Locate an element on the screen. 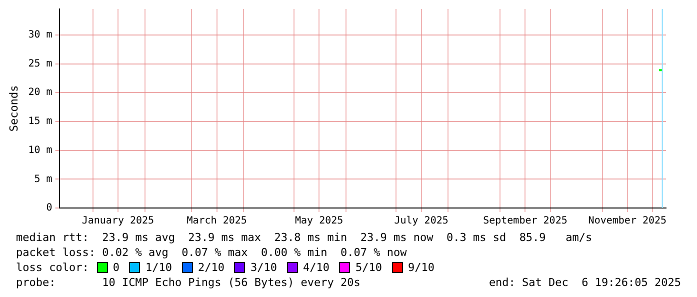  y-tick-label: 25 m is located at coordinates (40, 64).